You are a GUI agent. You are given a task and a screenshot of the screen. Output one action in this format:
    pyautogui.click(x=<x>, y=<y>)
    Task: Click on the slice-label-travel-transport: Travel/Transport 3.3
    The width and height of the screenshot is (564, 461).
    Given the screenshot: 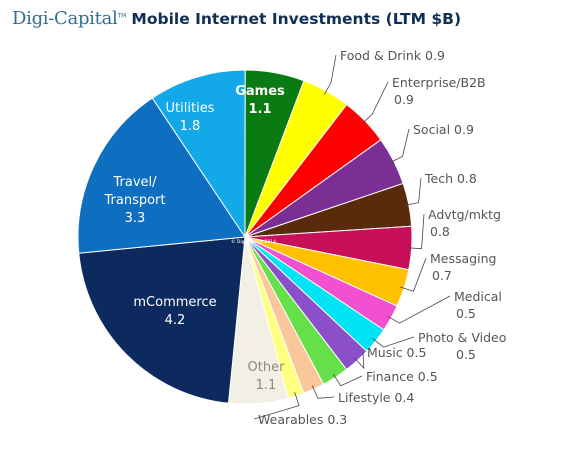 What is the action you would take?
    pyautogui.click(x=134, y=200)
    